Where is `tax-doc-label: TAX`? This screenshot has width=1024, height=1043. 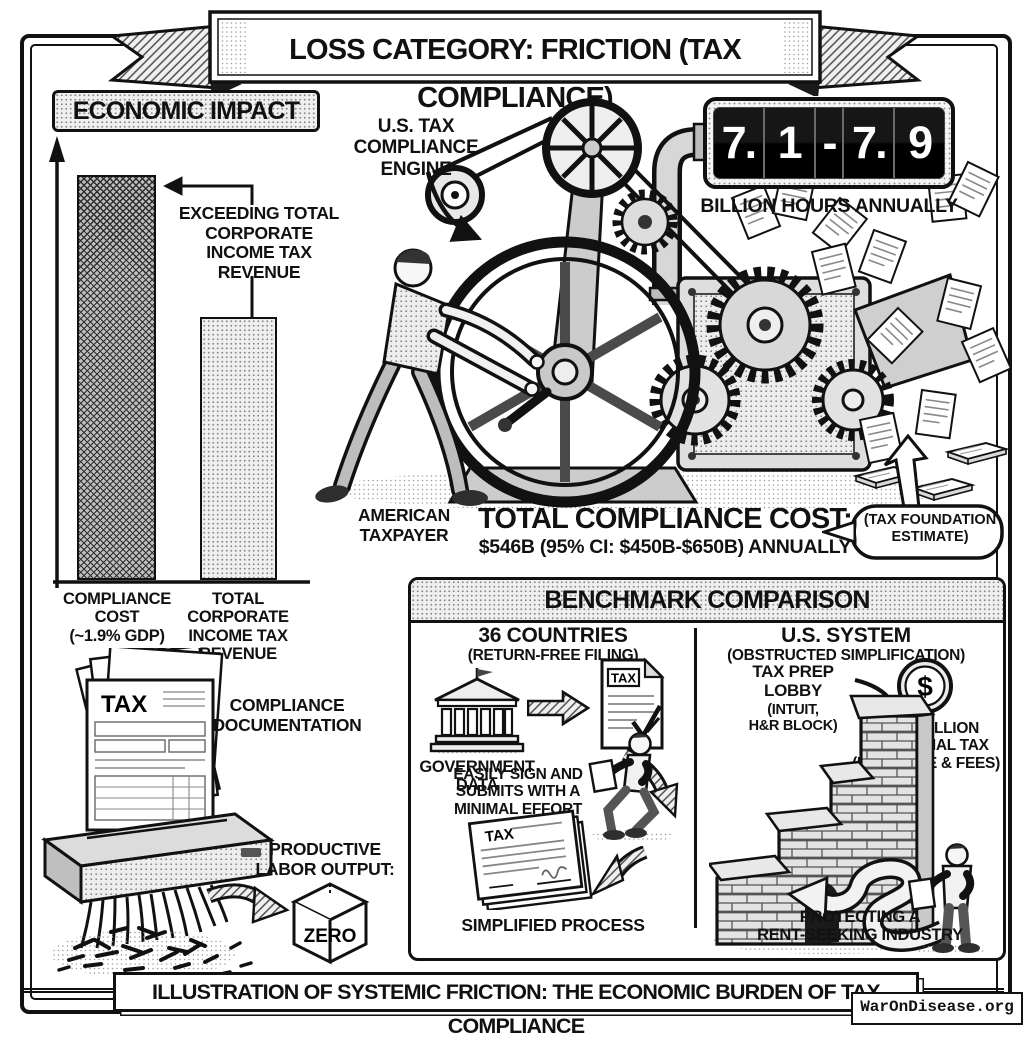
tax-doc-label: TAX is located at coordinates (623, 678).